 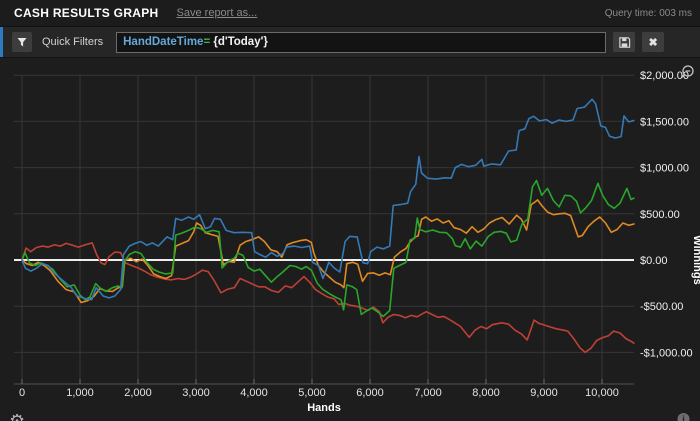 What do you see at coordinates (239, 42) in the screenshot?
I see `filter-value: {d'Today'}` at bounding box center [239, 42].